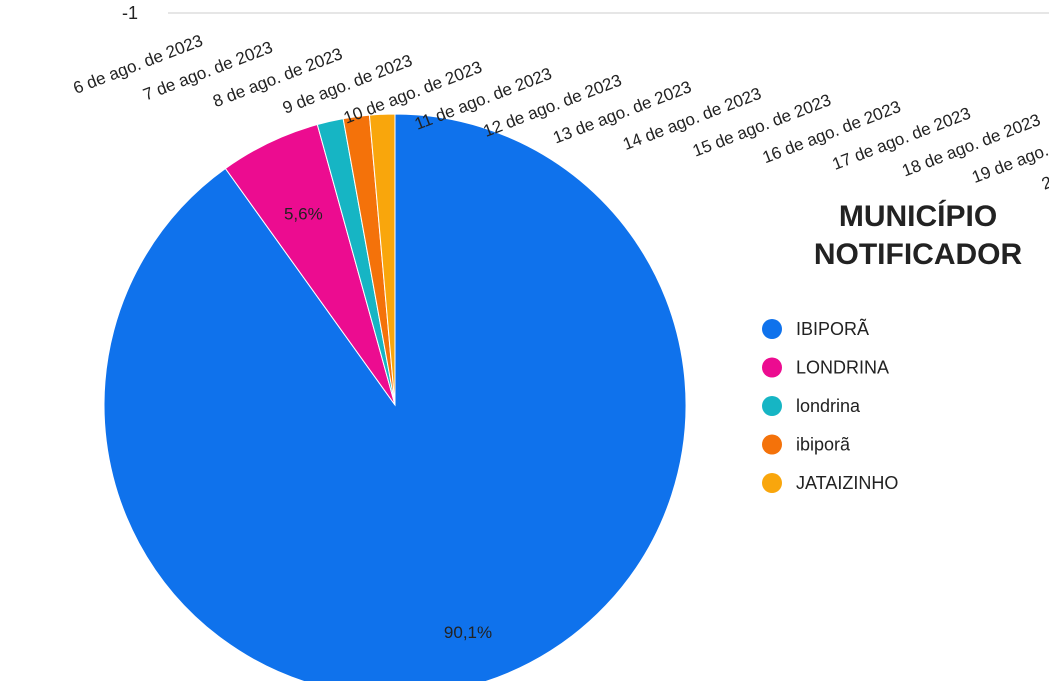 This screenshot has height=681, width=1049. What do you see at coordinates (130, 13) in the screenshot?
I see `axis-value-label: -1` at bounding box center [130, 13].